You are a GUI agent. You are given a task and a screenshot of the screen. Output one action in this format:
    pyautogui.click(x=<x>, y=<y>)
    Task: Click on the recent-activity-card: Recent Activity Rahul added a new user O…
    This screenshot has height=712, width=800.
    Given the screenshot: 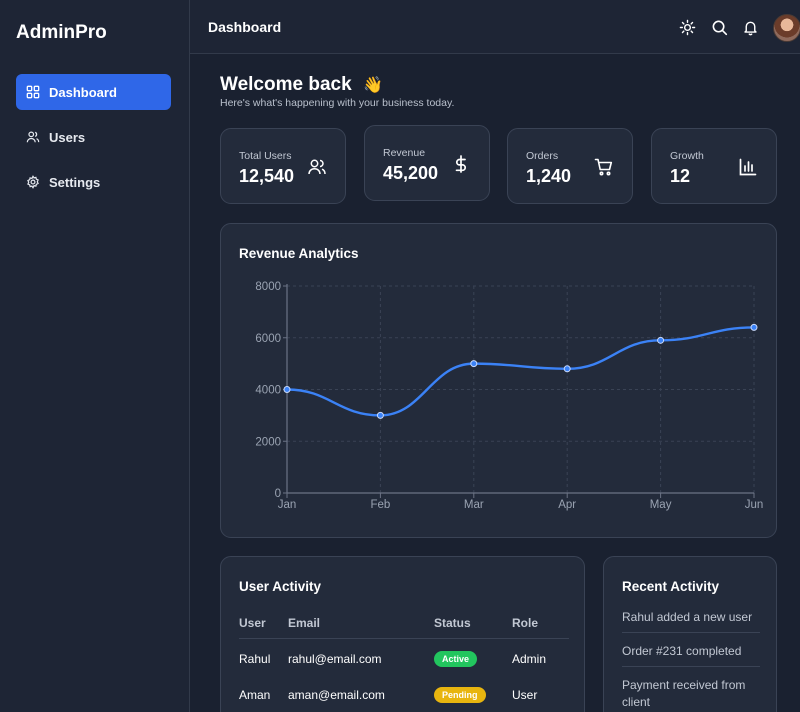 What is the action you would take?
    pyautogui.click(x=690, y=634)
    